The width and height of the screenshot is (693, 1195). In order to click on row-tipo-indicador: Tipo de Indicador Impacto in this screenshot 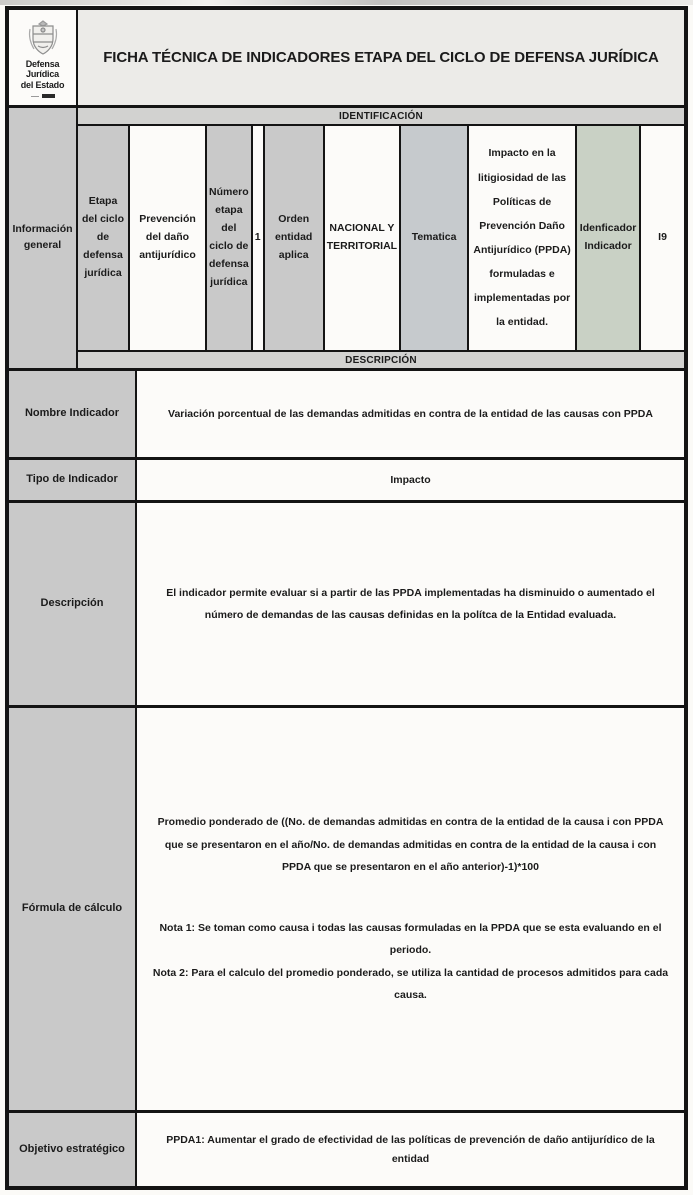, I will do `click(346, 478)`.